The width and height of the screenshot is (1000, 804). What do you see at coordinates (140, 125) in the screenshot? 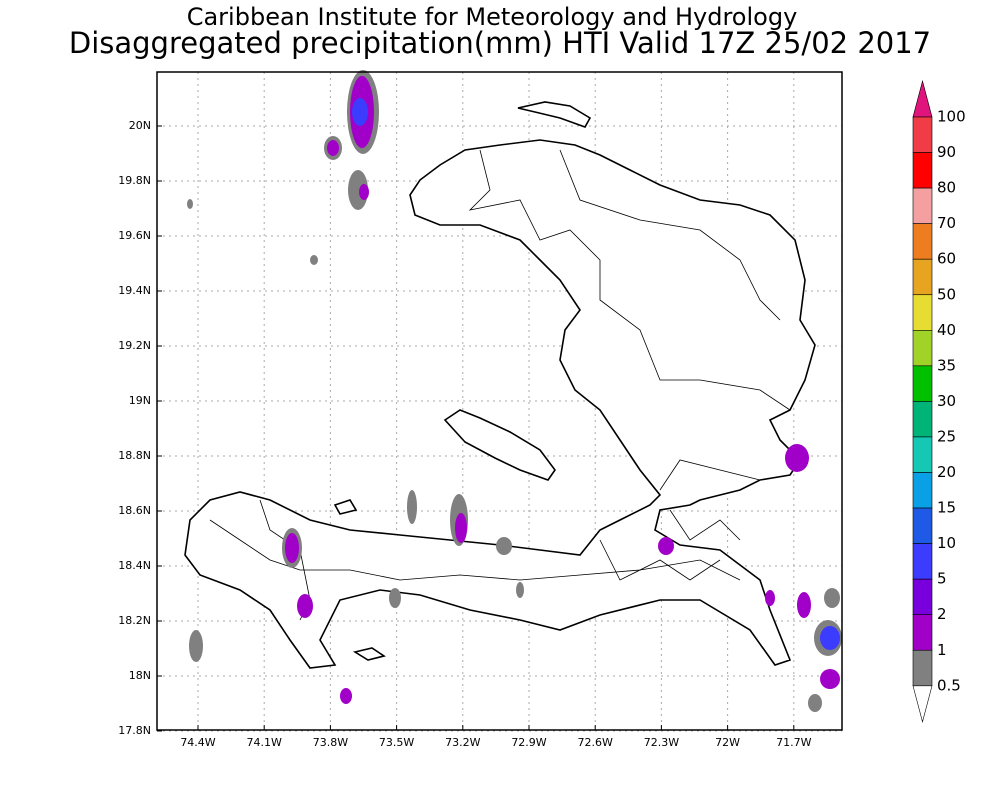
I see `lat-label: 20N` at bounding box center [140, 125].